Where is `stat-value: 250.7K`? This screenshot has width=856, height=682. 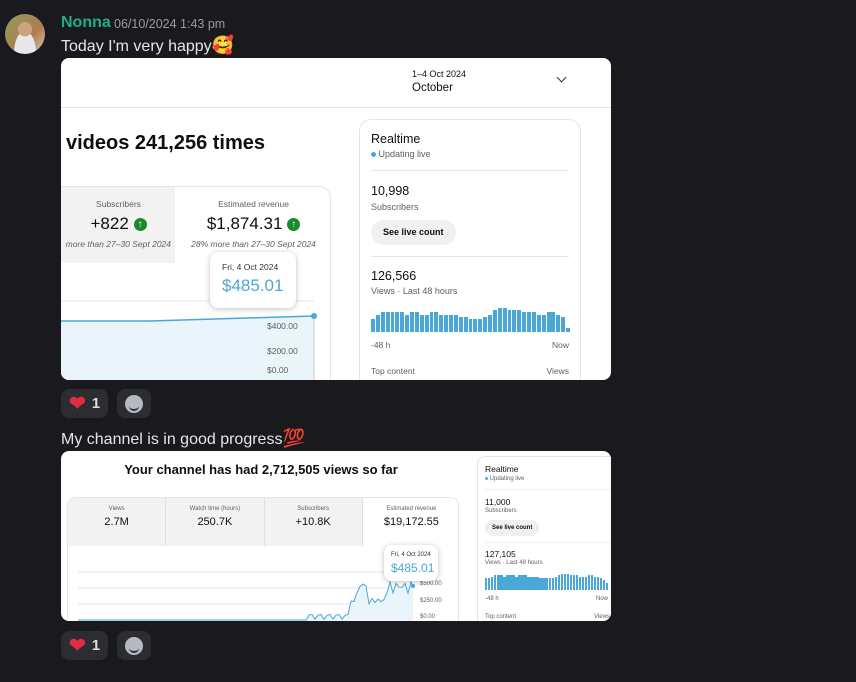 stat-value: 250.7K is located at coordinates (215, 522).